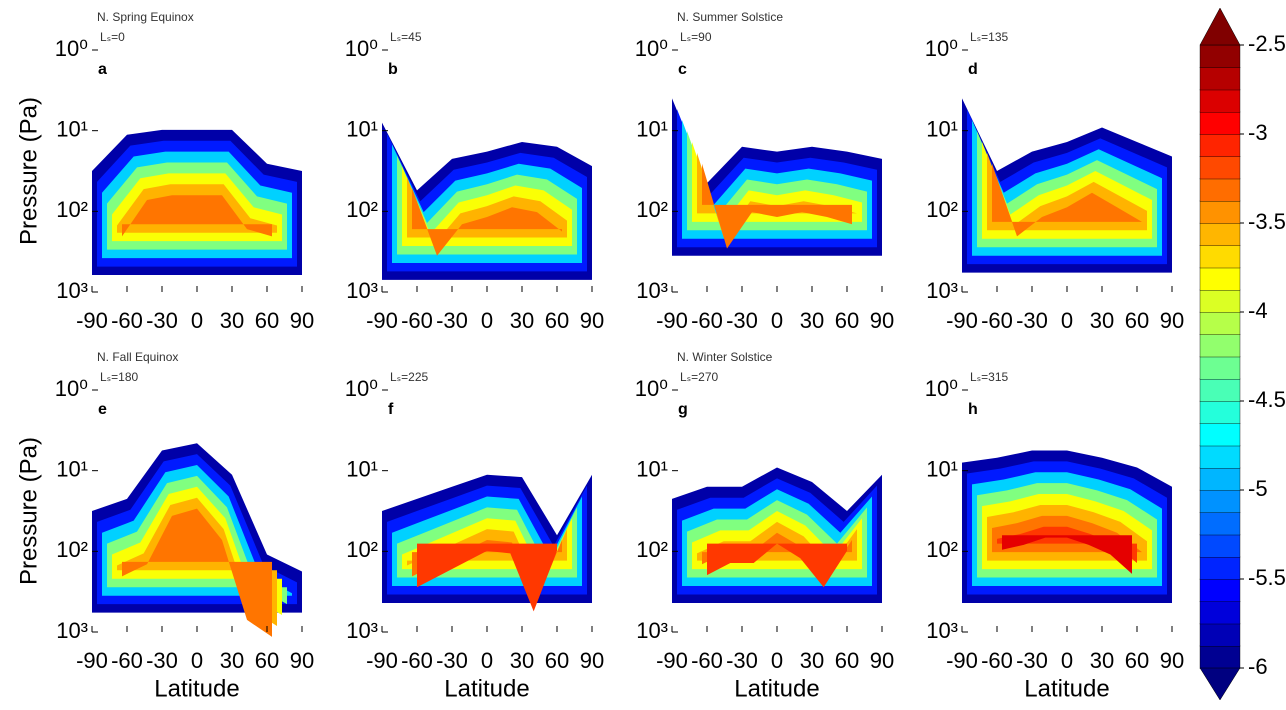 Image resolution: width=1286 pixels, height=710 pixels. I want to click on colorbar-tick-label: -5.5, so click(1267, 577).